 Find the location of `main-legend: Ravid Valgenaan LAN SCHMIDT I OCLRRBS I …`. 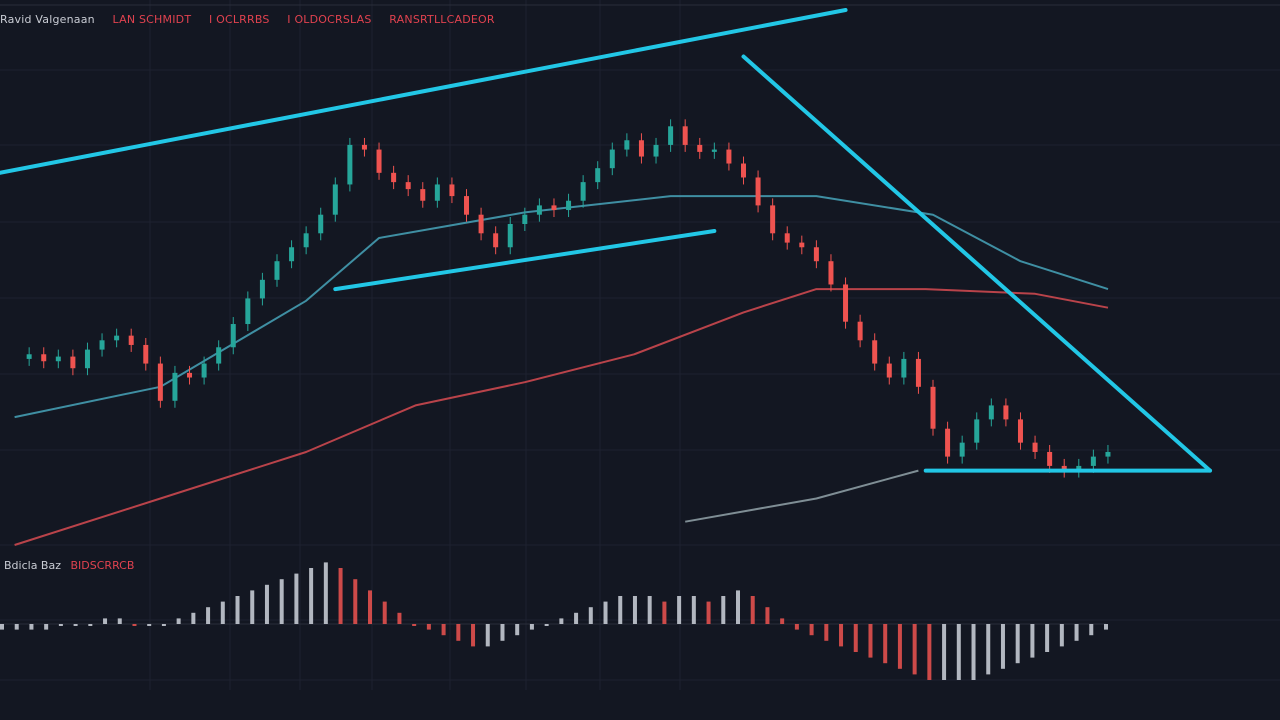

main-legend: Ravid Valgenaan LAN SCHMIDT I OCLRRBS I … is located at coordinates (254, 19).